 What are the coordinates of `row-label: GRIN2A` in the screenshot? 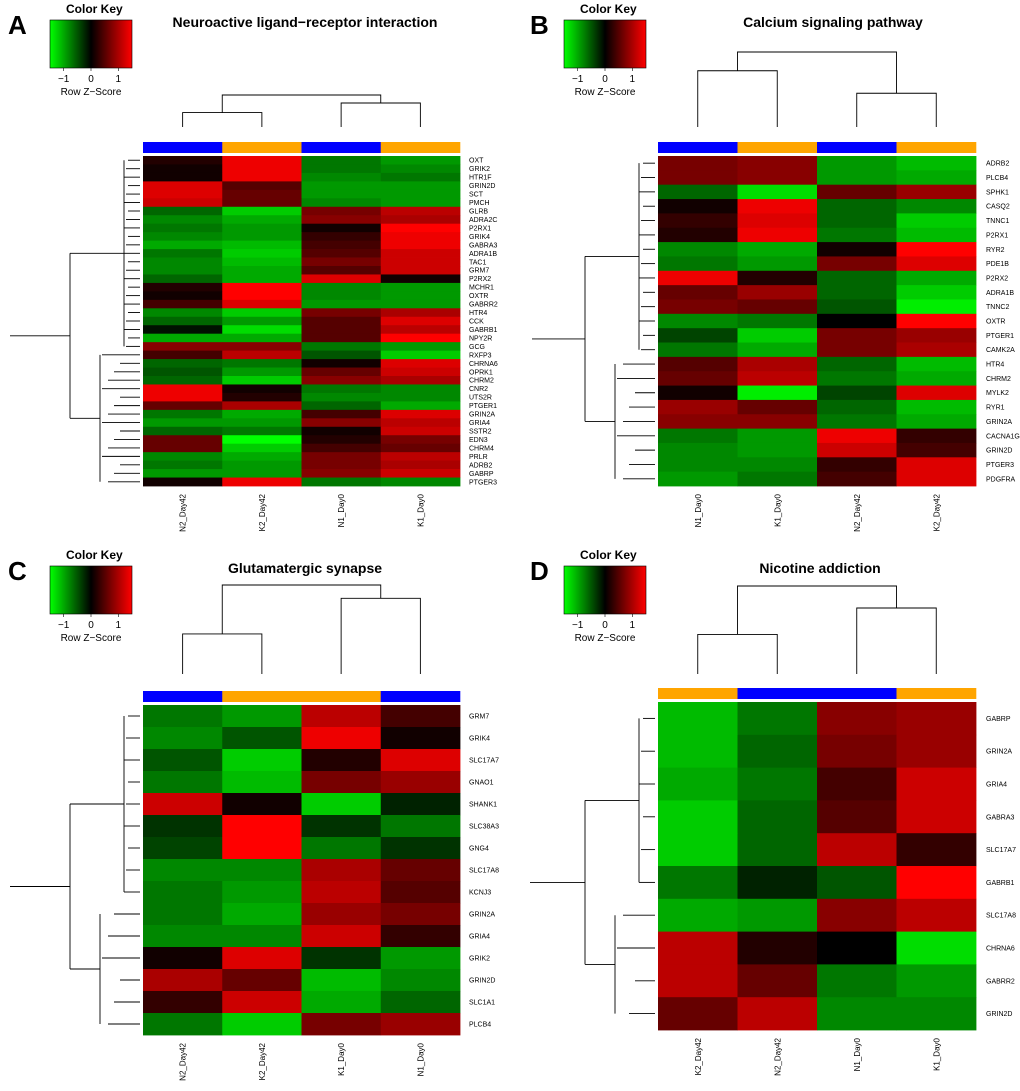 It's located at (999, 752).